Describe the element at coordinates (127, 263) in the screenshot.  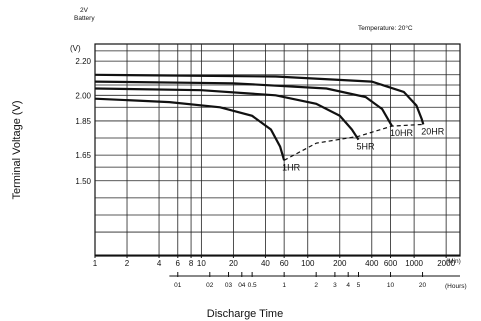
I see `x-minute-tick-label: 2` at that location.